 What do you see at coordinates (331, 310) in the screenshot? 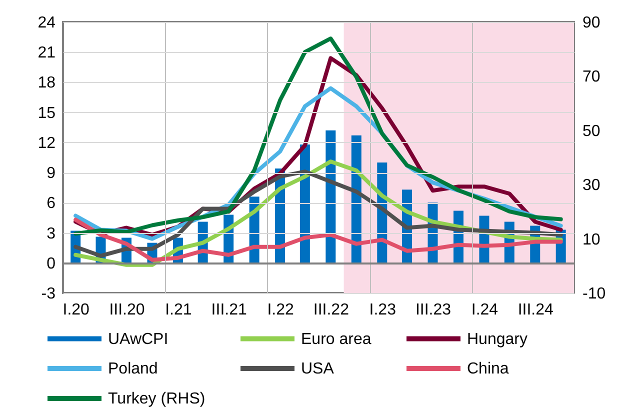
I see `x-tick-label: III.22` at bounding box center [331, 310].